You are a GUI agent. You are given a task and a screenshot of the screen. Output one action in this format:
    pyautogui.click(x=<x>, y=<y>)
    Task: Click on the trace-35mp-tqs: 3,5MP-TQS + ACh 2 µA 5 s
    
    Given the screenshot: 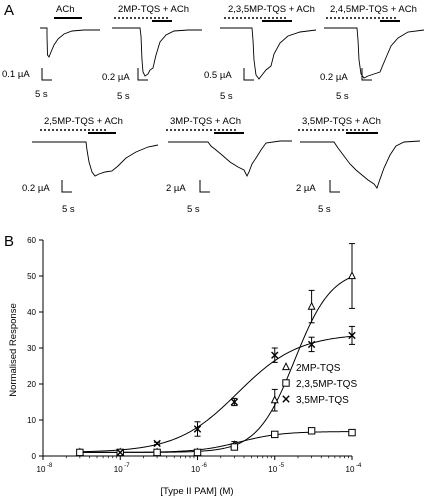 What is the action you would take?
    pyautogui.click(x=358, y=165)
    